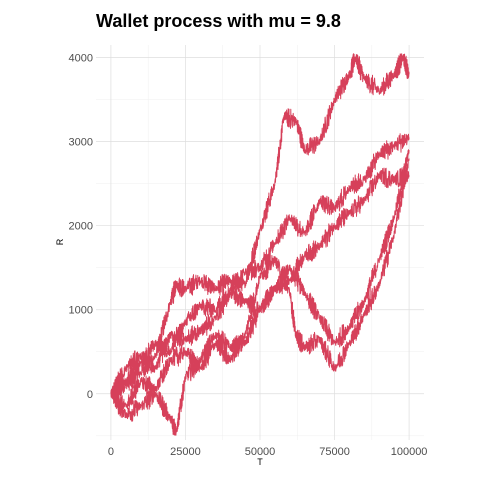 Image resolution: width=480 pixels, height=480 pixels. Describe the element at coordinates (260, 452) in the screenshot. I see `x-tick-label: 50000` at that location.